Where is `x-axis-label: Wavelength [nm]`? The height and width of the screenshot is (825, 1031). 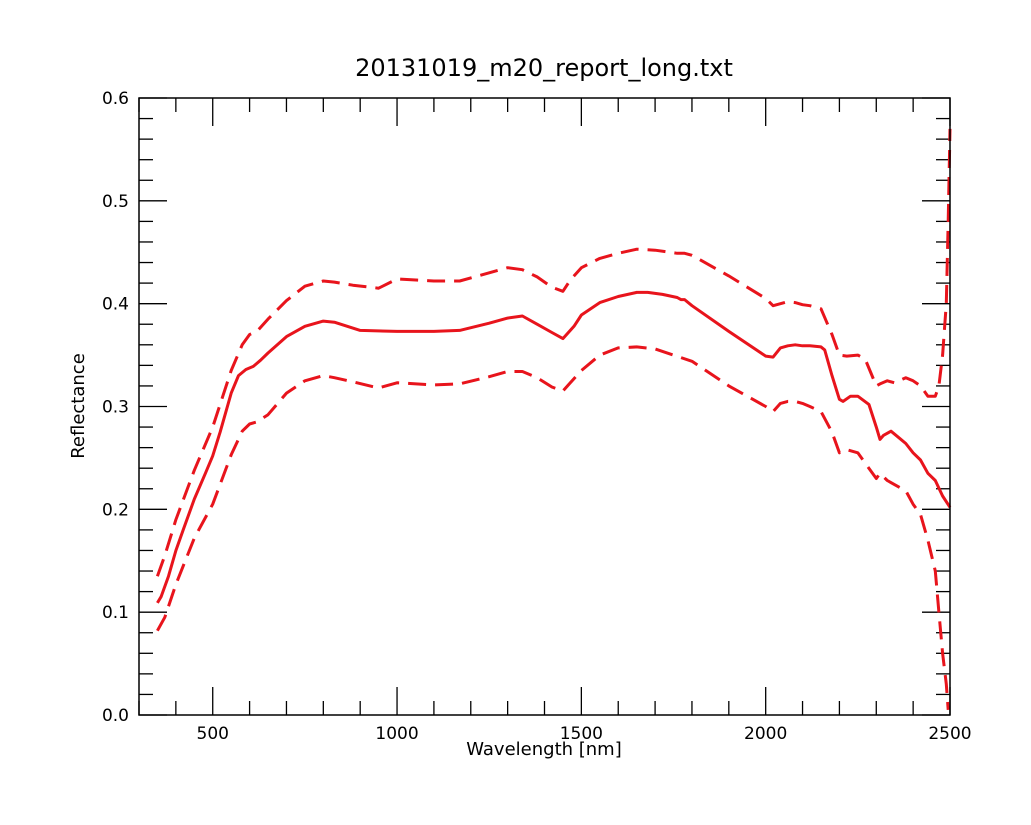 x-axis-label: Wavelength [nm] is located at coordinates (544, 749).